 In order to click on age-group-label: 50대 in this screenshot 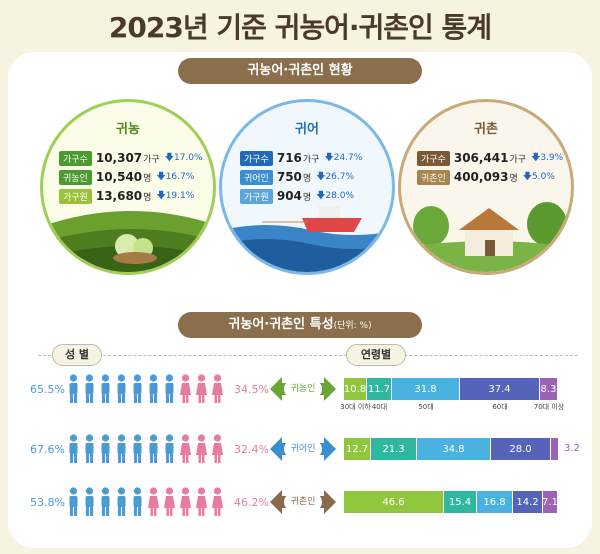, I will do `click(426, 407)`.